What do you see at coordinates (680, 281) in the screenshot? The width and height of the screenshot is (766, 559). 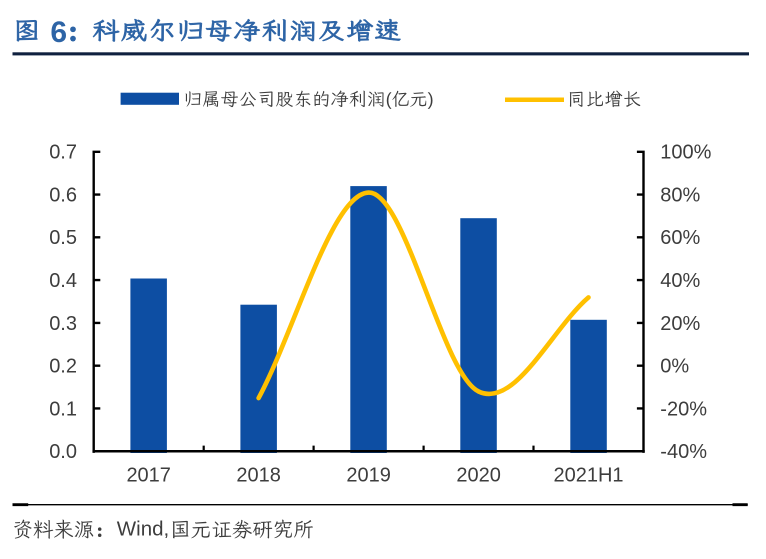 I see `svg-text: 40%` at bounding box center [680, 281].